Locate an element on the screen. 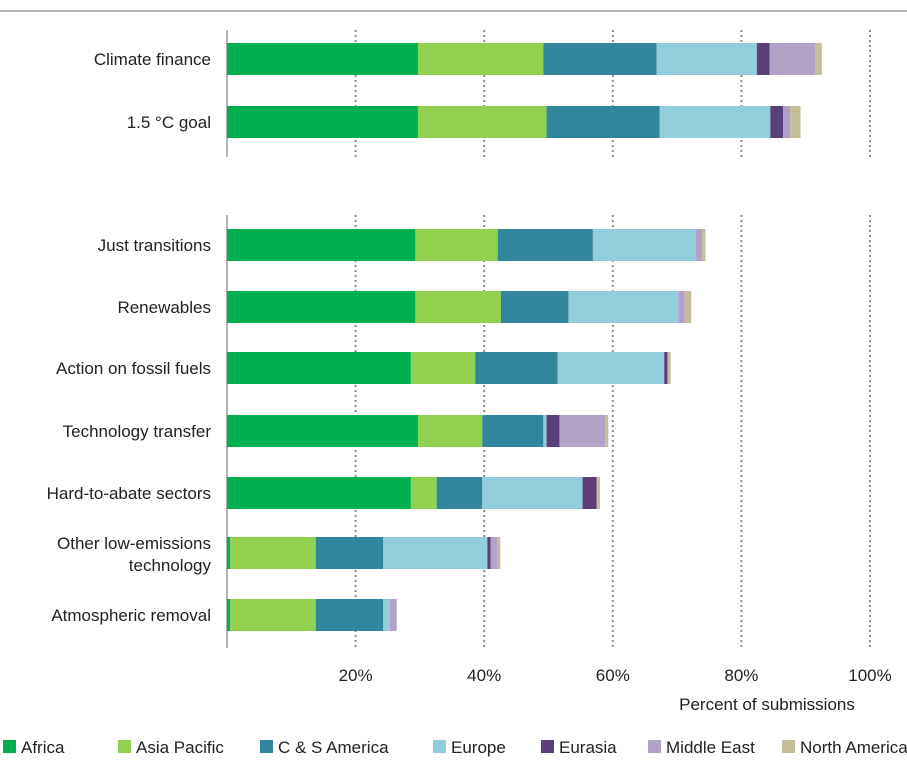 The width and height of the screenshot is (907, 761). legend-swatch-middle-east is located at coordinates (654, 746).